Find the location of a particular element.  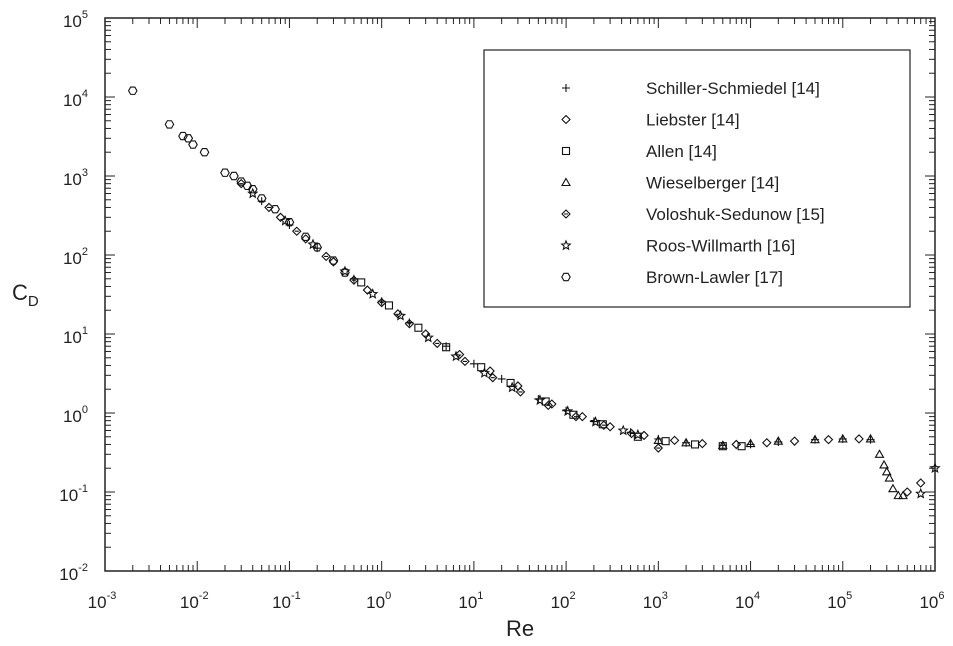

x-tick-label: 10⁻² is located at coordinates (194, 601).